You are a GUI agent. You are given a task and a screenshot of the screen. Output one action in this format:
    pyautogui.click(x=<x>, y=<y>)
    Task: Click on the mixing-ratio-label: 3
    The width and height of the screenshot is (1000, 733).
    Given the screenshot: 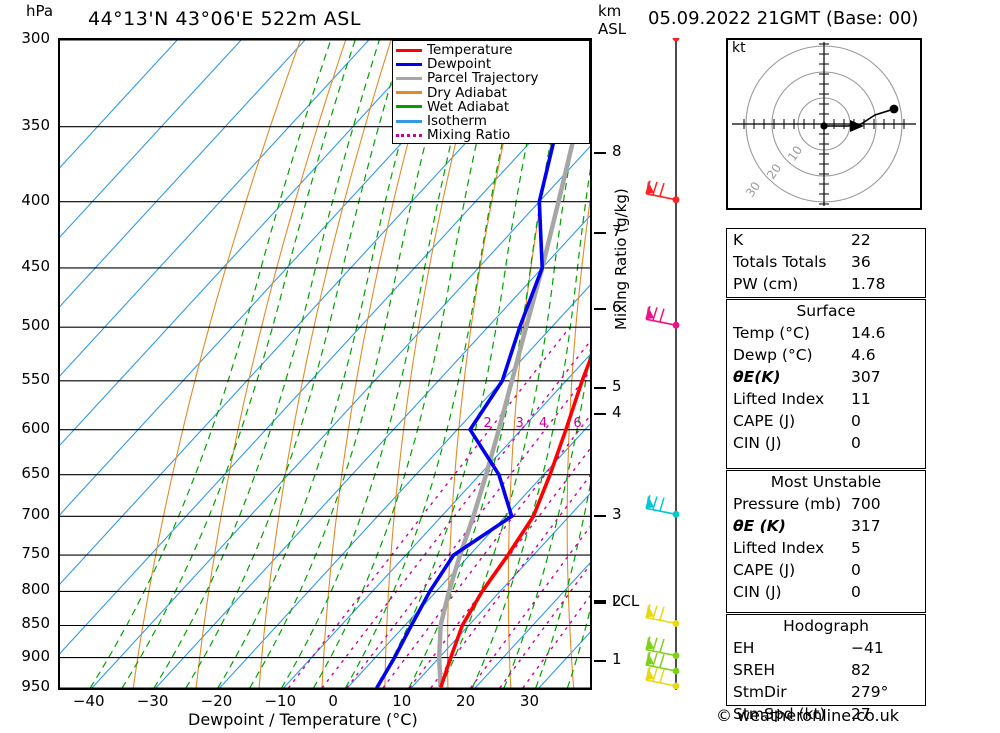 What is the action you would take?
    pyautogui.click(x=519, y=423)
    